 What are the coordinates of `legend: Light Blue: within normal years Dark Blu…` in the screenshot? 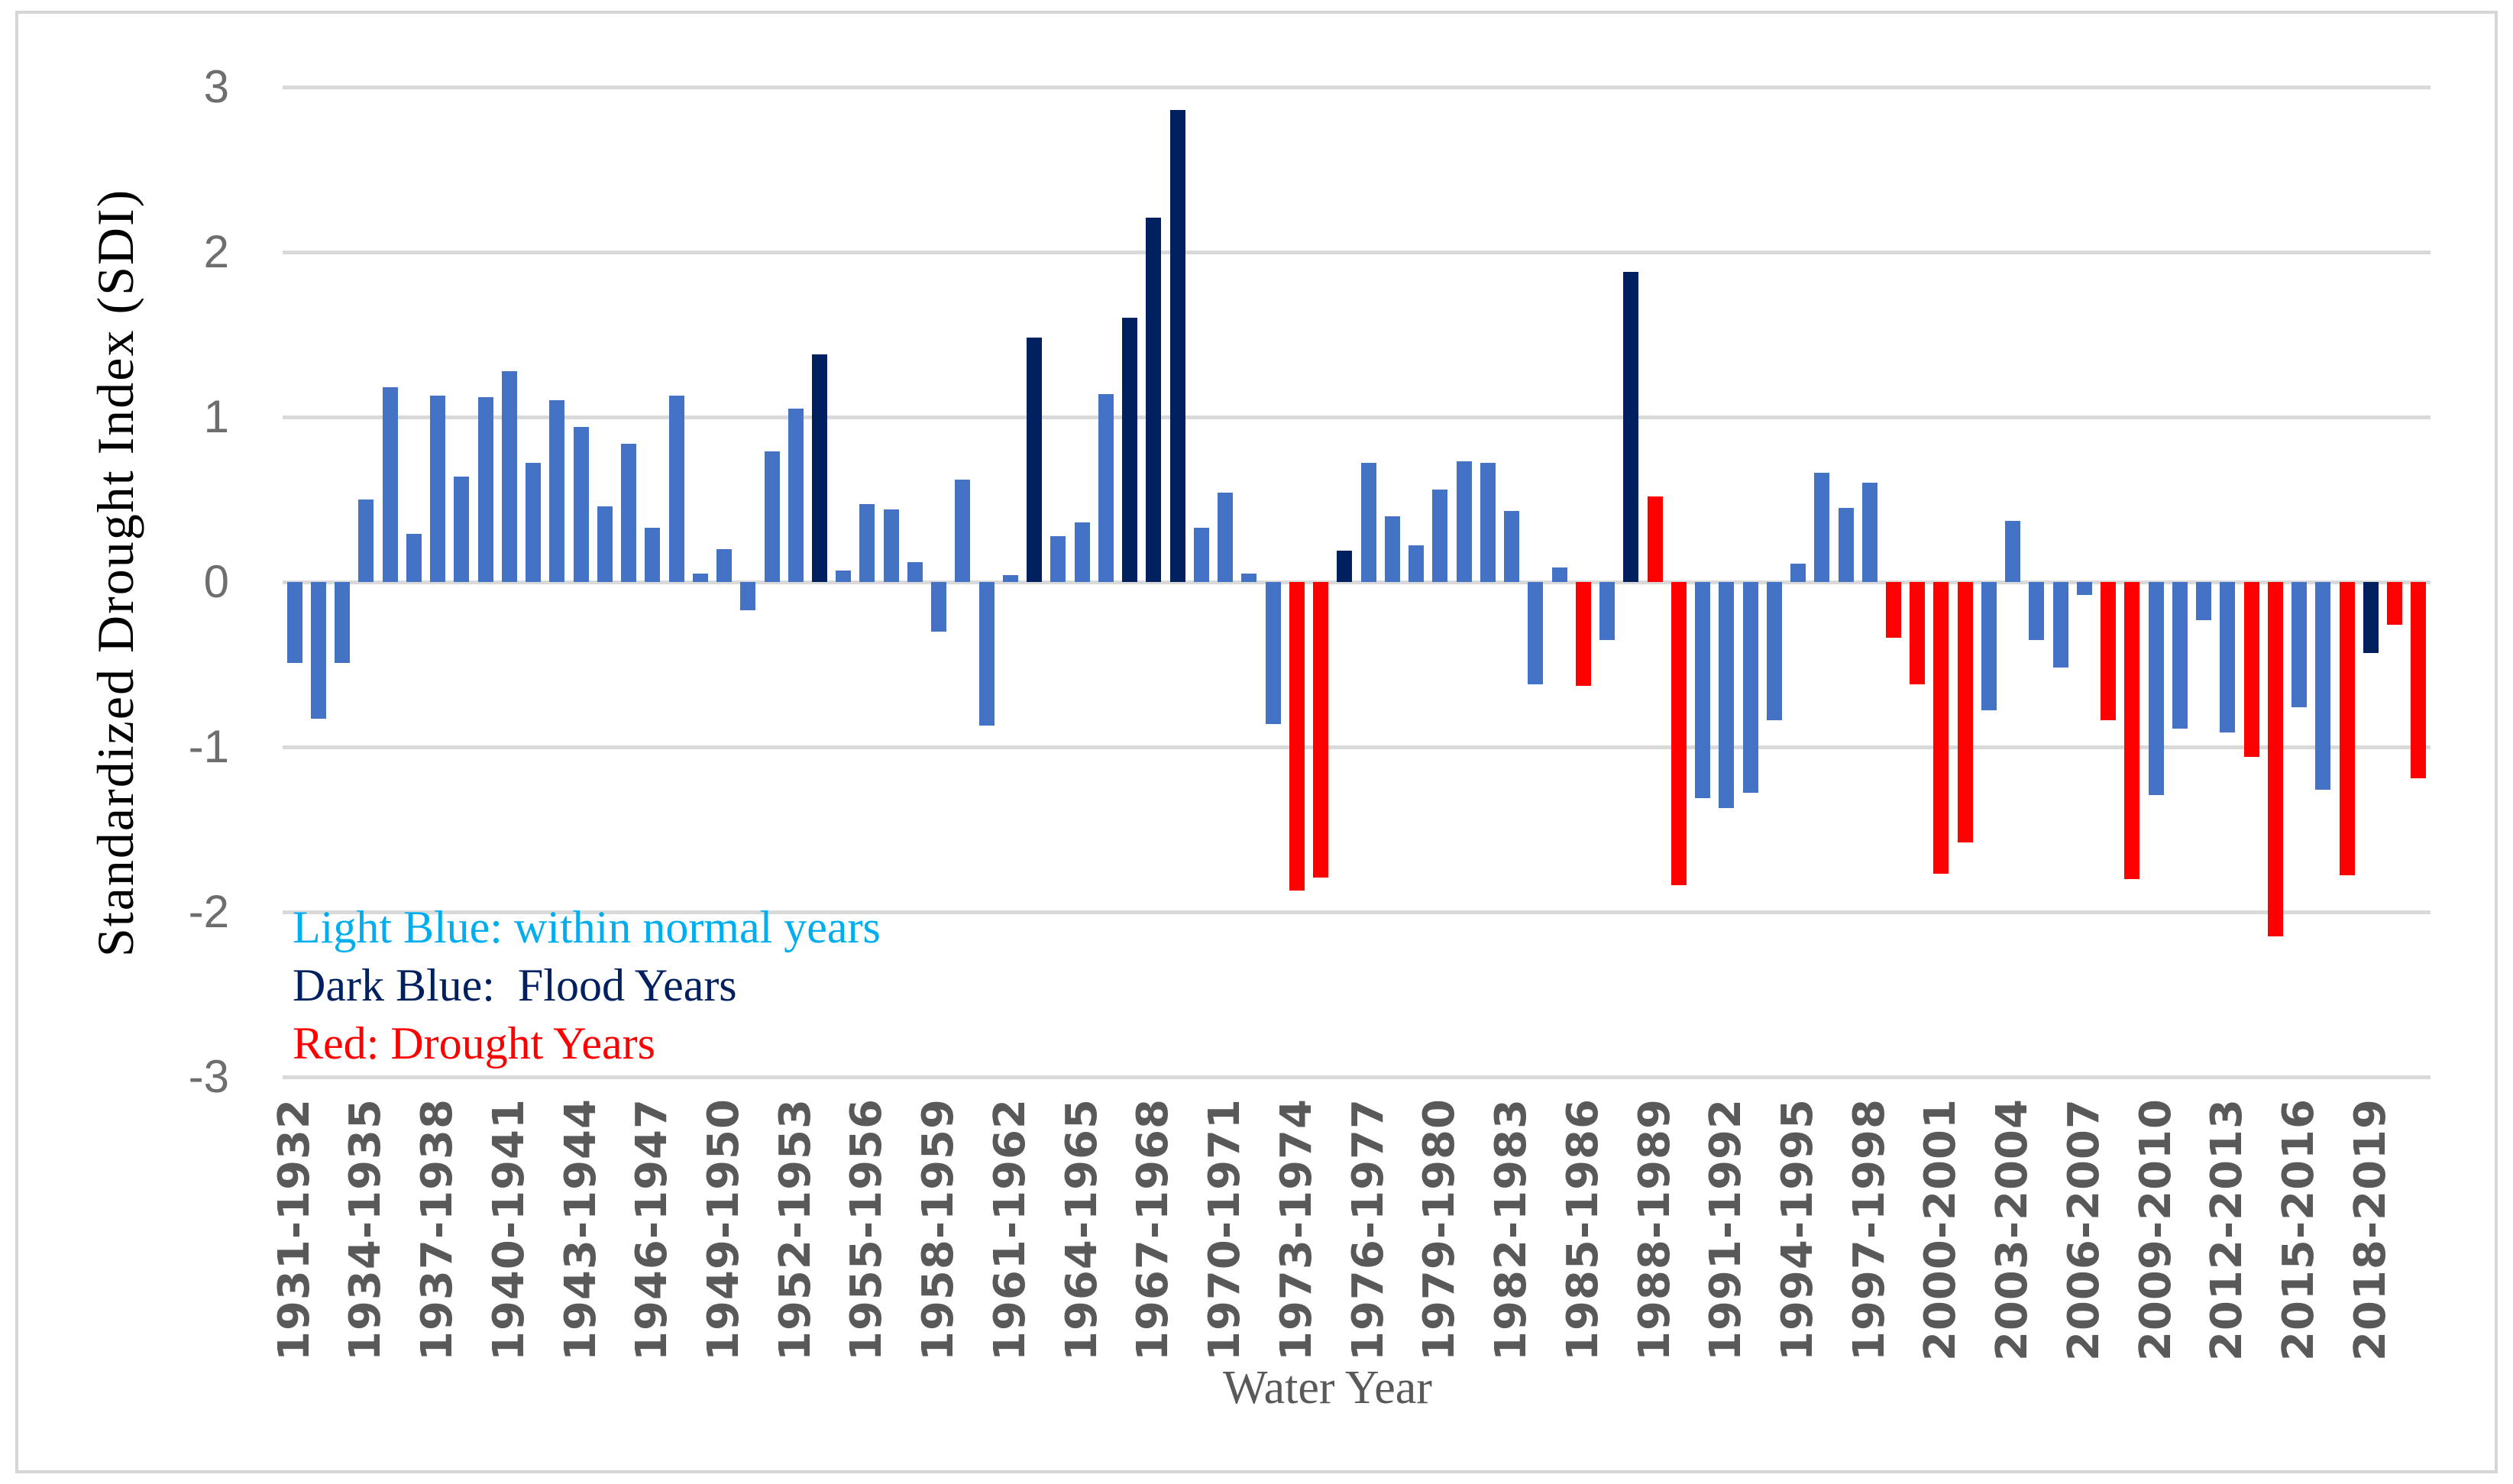 It's located at (587, 985).